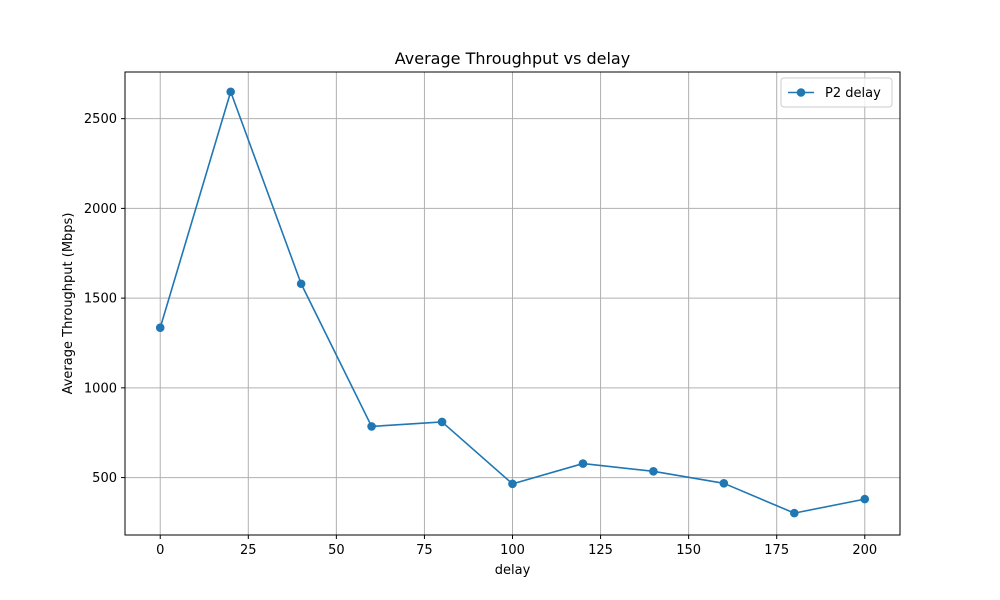 This screenshot has height=600, width=1000. I want to click on x-axis-label: delay, so click(513, 570).